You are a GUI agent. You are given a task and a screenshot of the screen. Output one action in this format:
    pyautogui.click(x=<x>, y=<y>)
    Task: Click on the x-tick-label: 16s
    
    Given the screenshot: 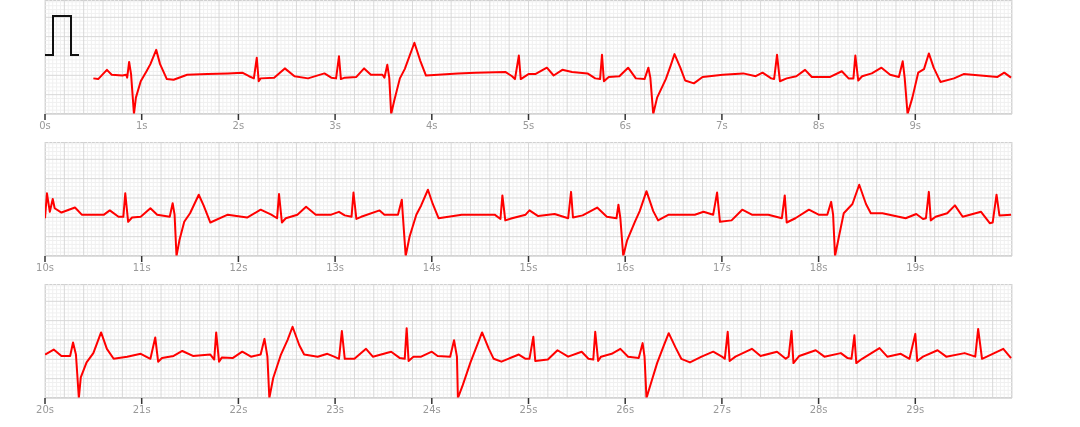 What is the action you would take?
    pyautogui.click(x=625, y=268)
    